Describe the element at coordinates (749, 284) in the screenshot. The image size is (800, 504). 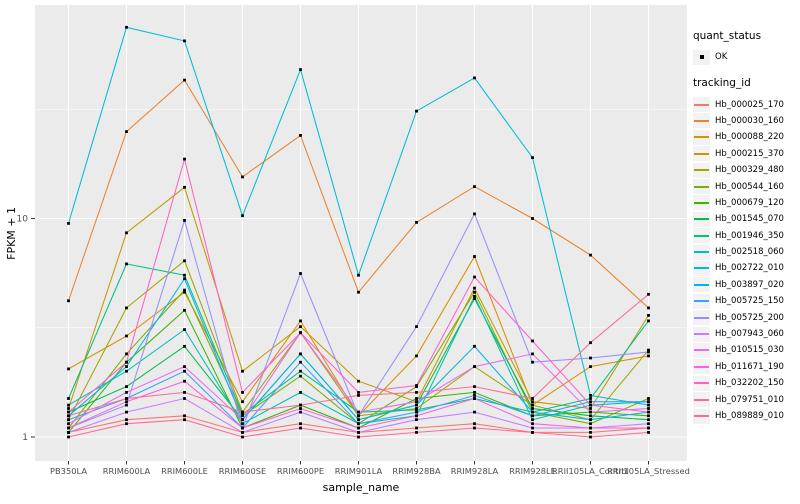
I see `legend-item-label: Hb_003897_020` at that location.